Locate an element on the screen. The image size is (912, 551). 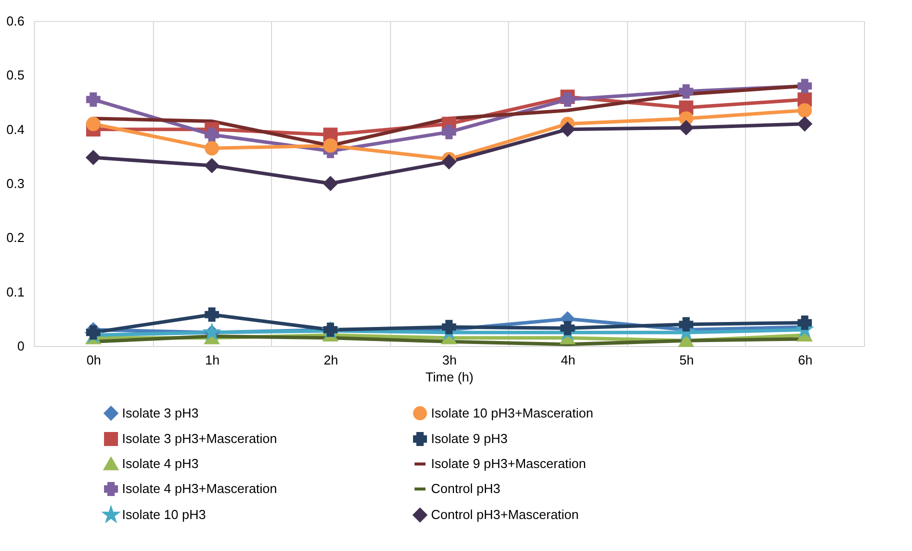
y-tick-label: 0.2 is located at coordinates (15, 238).